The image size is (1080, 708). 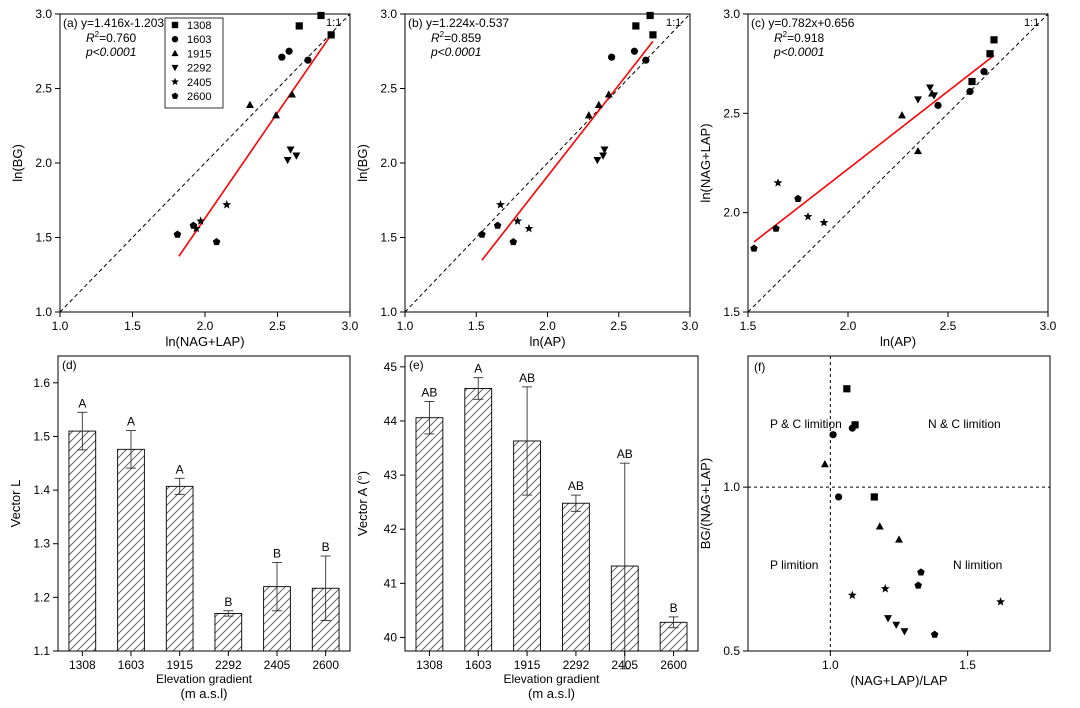 I want to click on x-axis-label: ln(NAG+LAP), so click(x=204, y=341).